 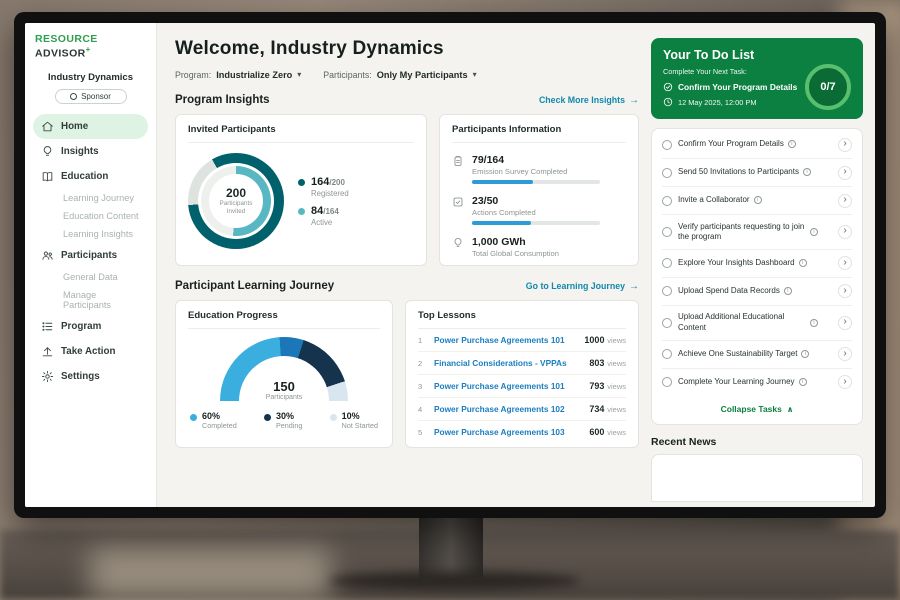 What do you see at coordinates (66, 39) in the screenshot?
I see `brand-resource: RESOURCE` at bounding box center [66, 39].